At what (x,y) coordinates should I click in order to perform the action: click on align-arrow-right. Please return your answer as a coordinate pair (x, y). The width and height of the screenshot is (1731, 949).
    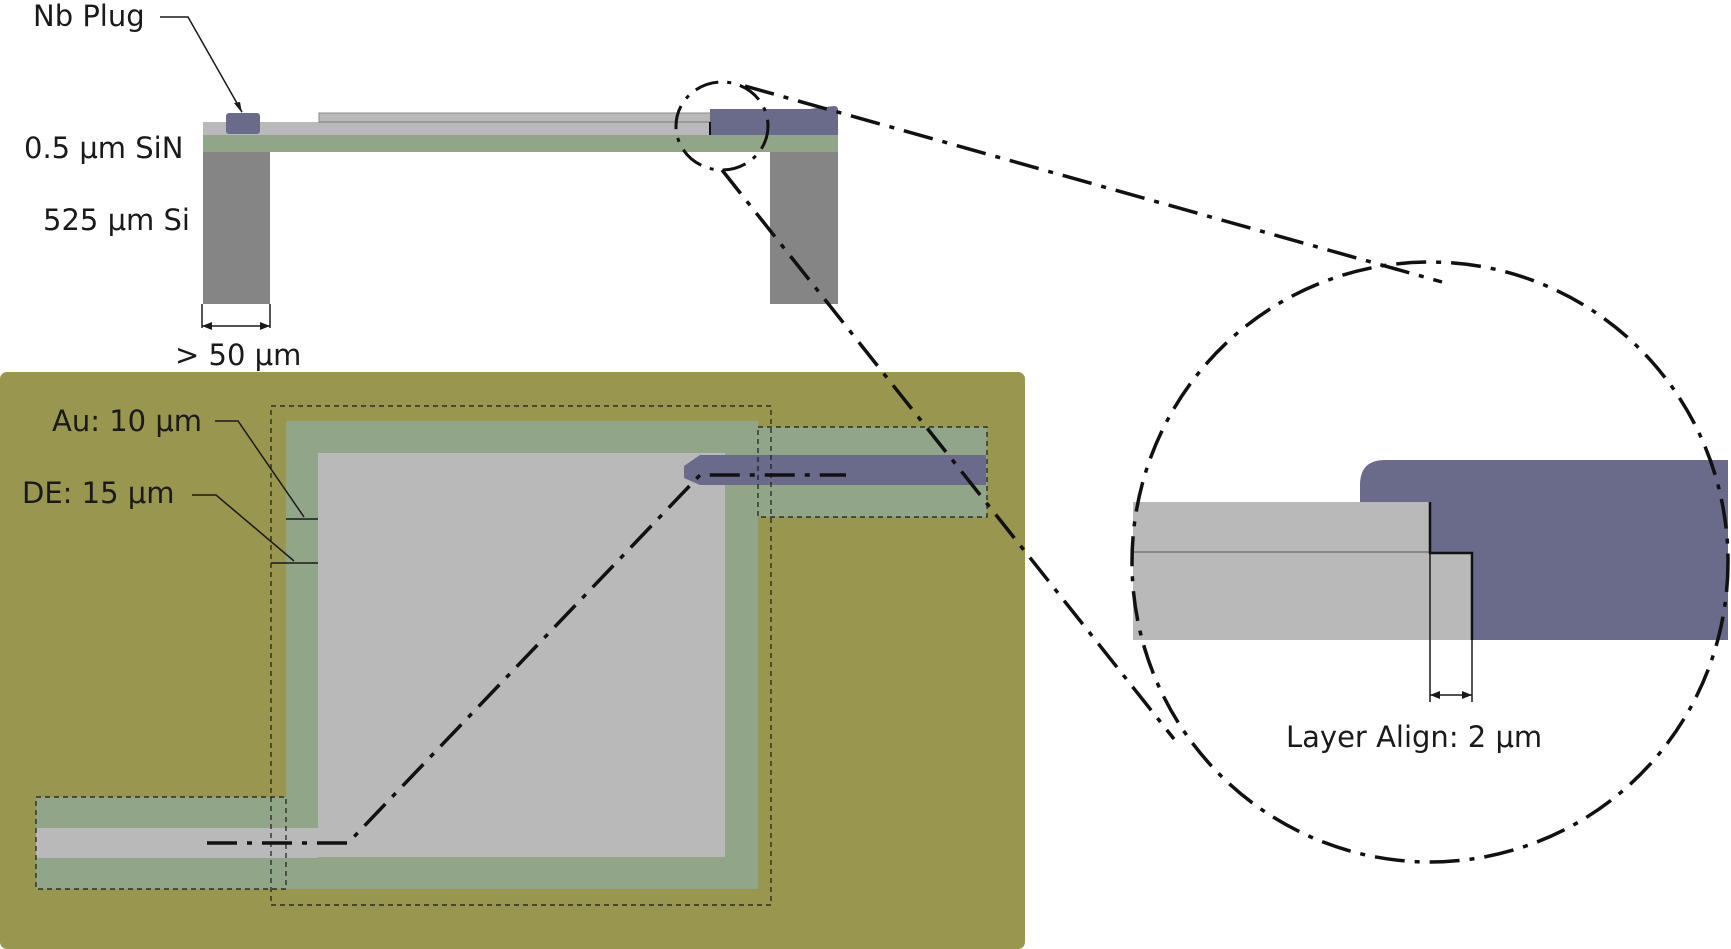
    Looking at the image, I should click on (1467, 695).